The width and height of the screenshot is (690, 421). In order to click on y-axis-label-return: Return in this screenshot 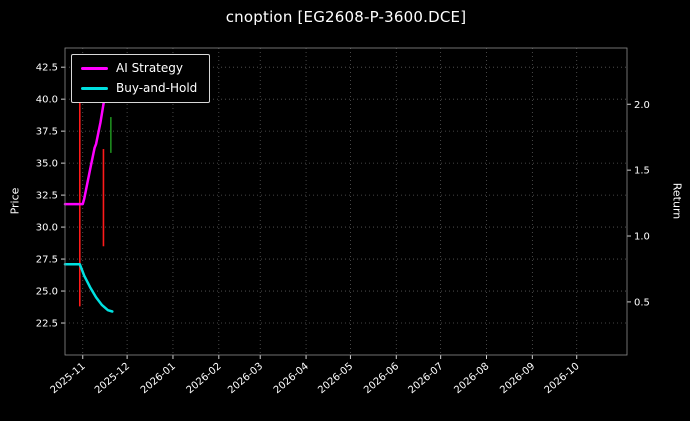, I will do `click(677, 201)`.